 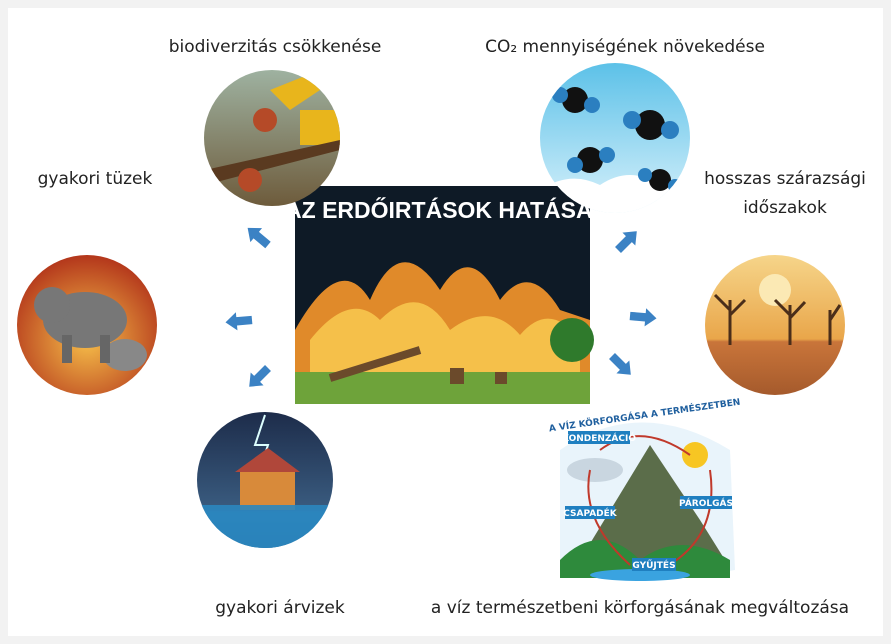 What do you see at coordinates (265, 480) in the screenshot?
I see `floods-image` at bounding box center [265, 480].